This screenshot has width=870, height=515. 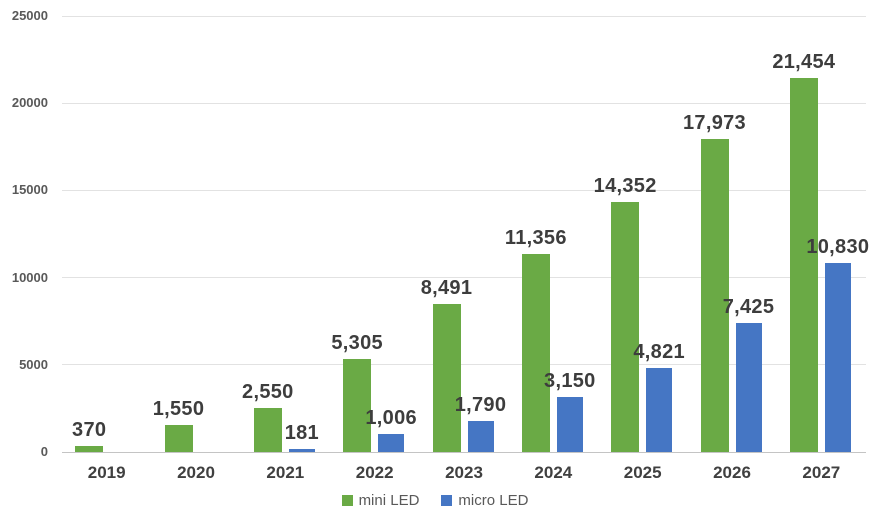 I want to click on x-axis-tick-label-2020: 2020, so click(x=196, y=472).